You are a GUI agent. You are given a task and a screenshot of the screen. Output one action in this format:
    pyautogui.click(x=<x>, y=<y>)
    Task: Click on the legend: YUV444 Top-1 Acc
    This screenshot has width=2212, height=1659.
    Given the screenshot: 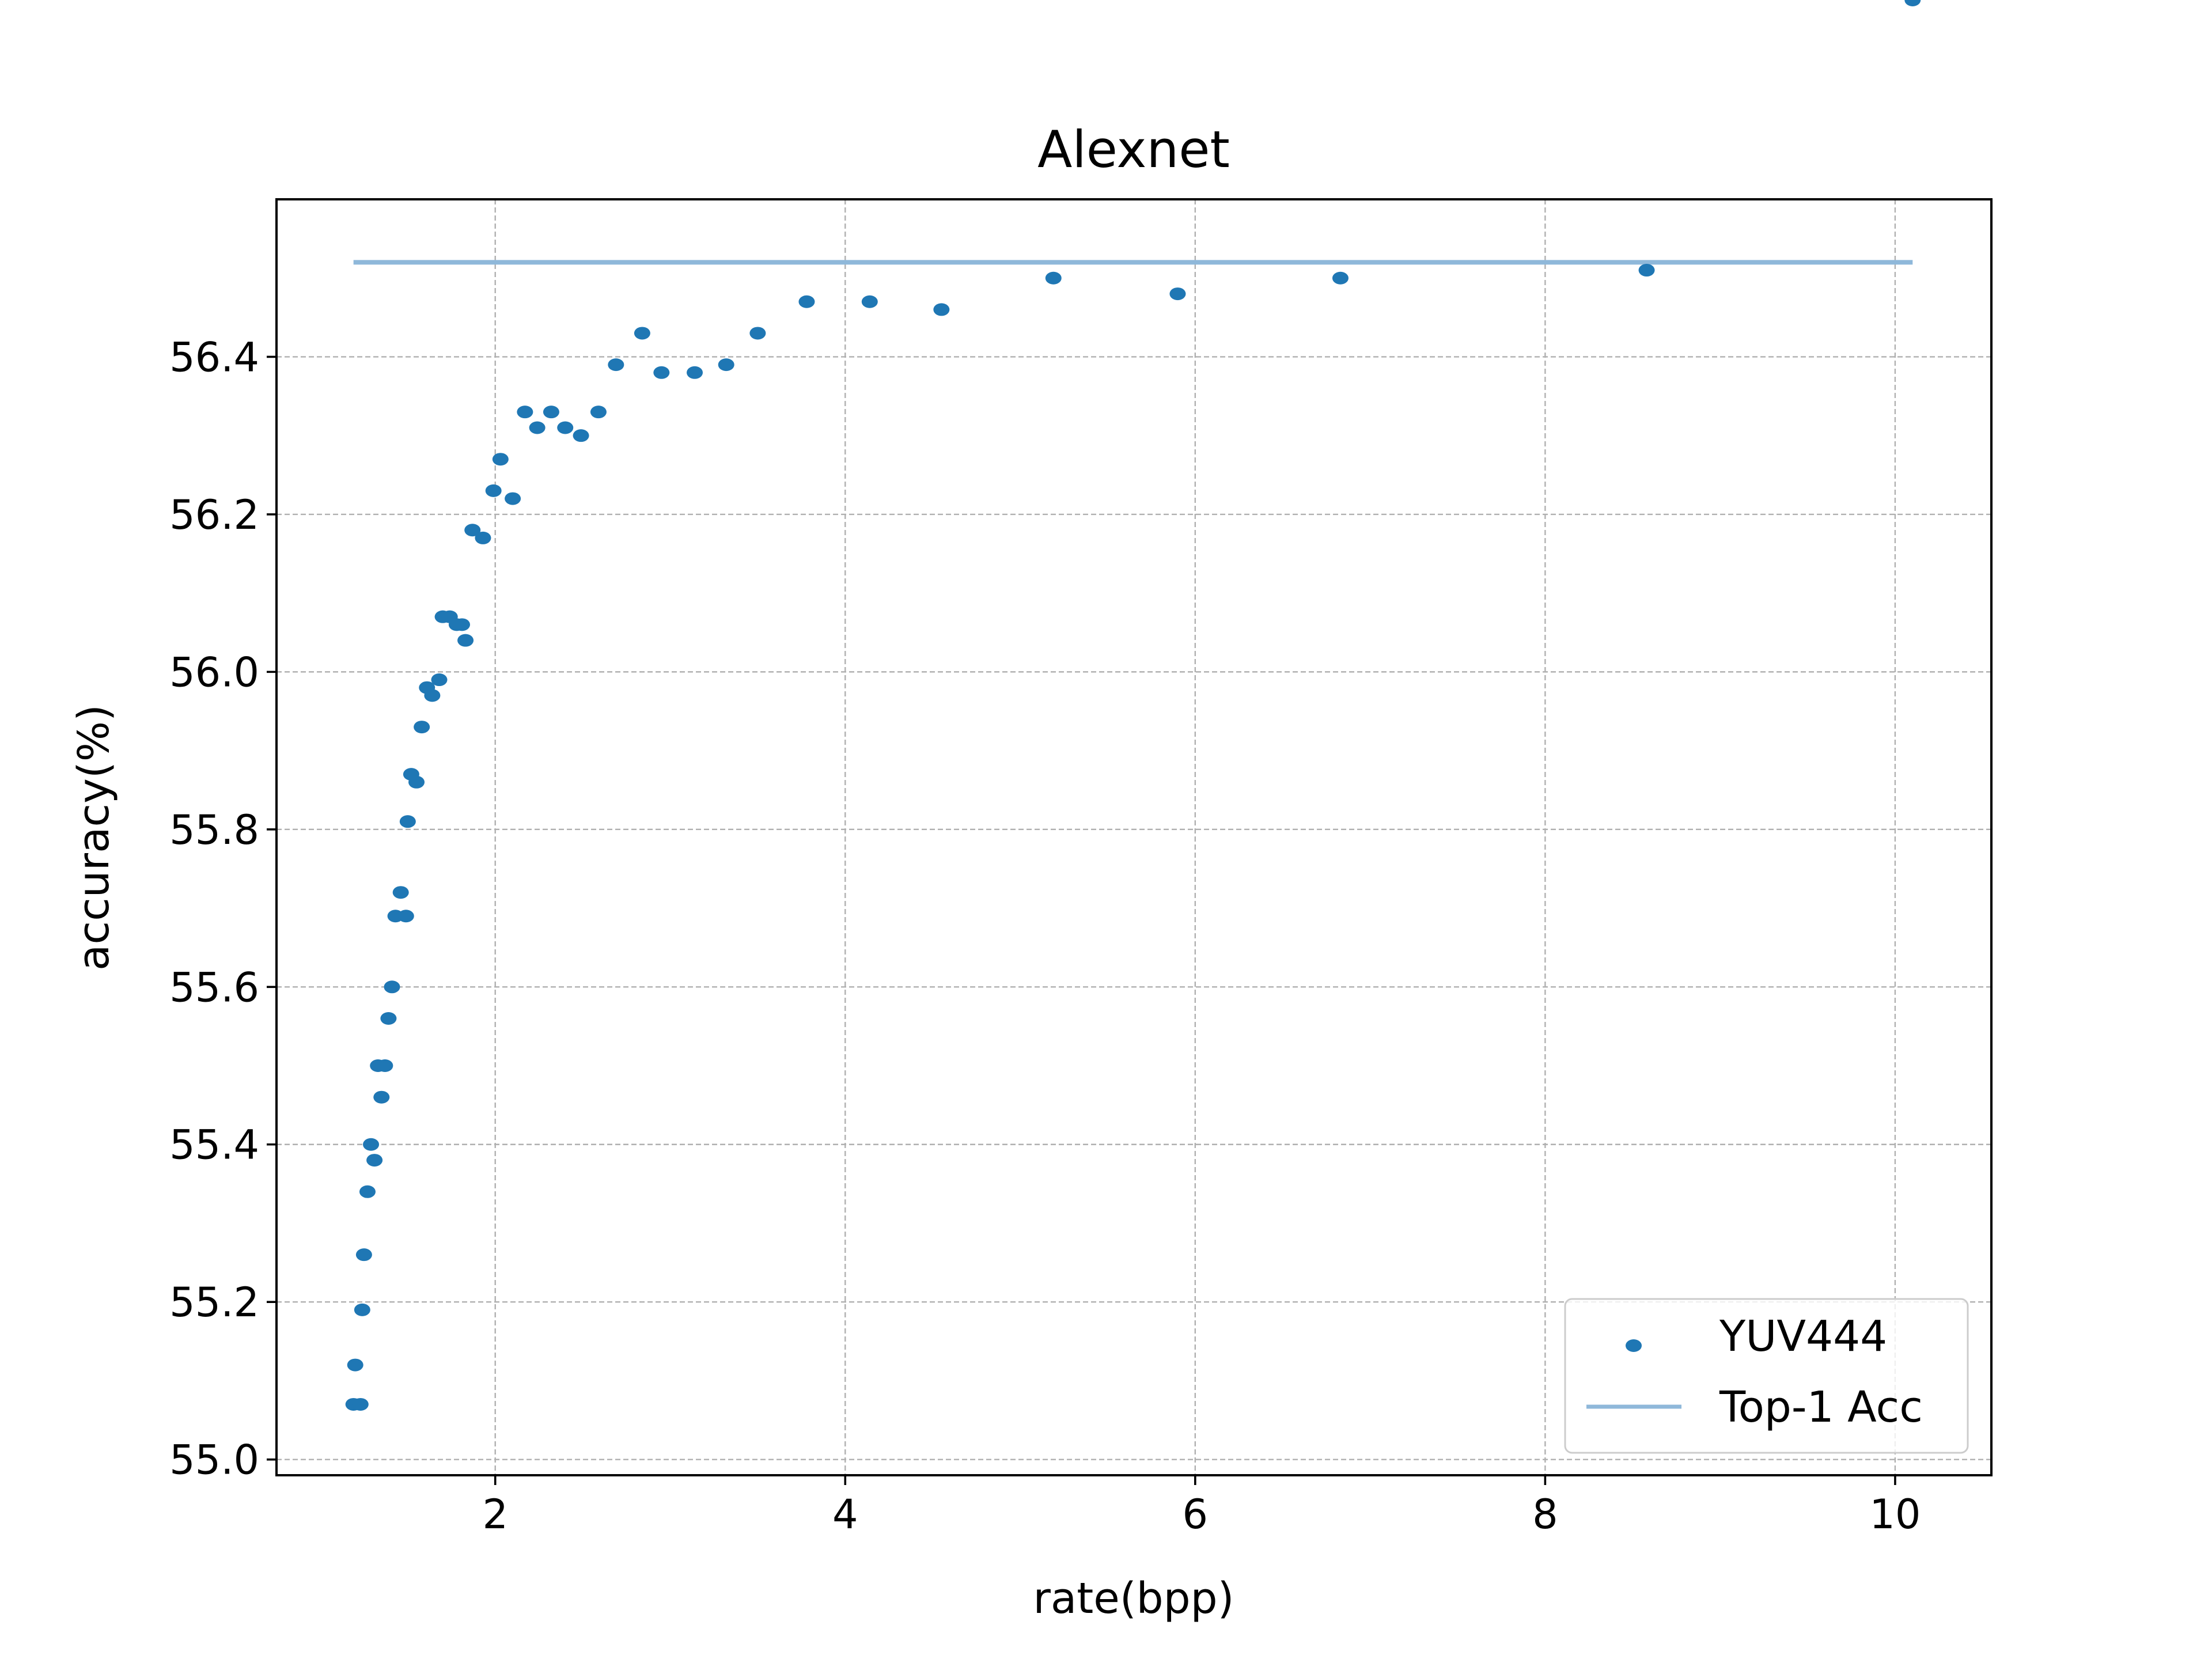 What is the action you would take?
    pyautogui.click(x=1766, y=1376)
    